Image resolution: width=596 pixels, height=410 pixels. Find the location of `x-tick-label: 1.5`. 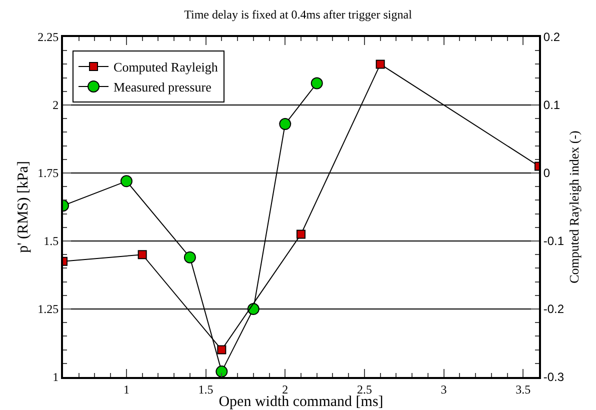

x-tick-label: 1.5 is located at coordinates (206, 389).